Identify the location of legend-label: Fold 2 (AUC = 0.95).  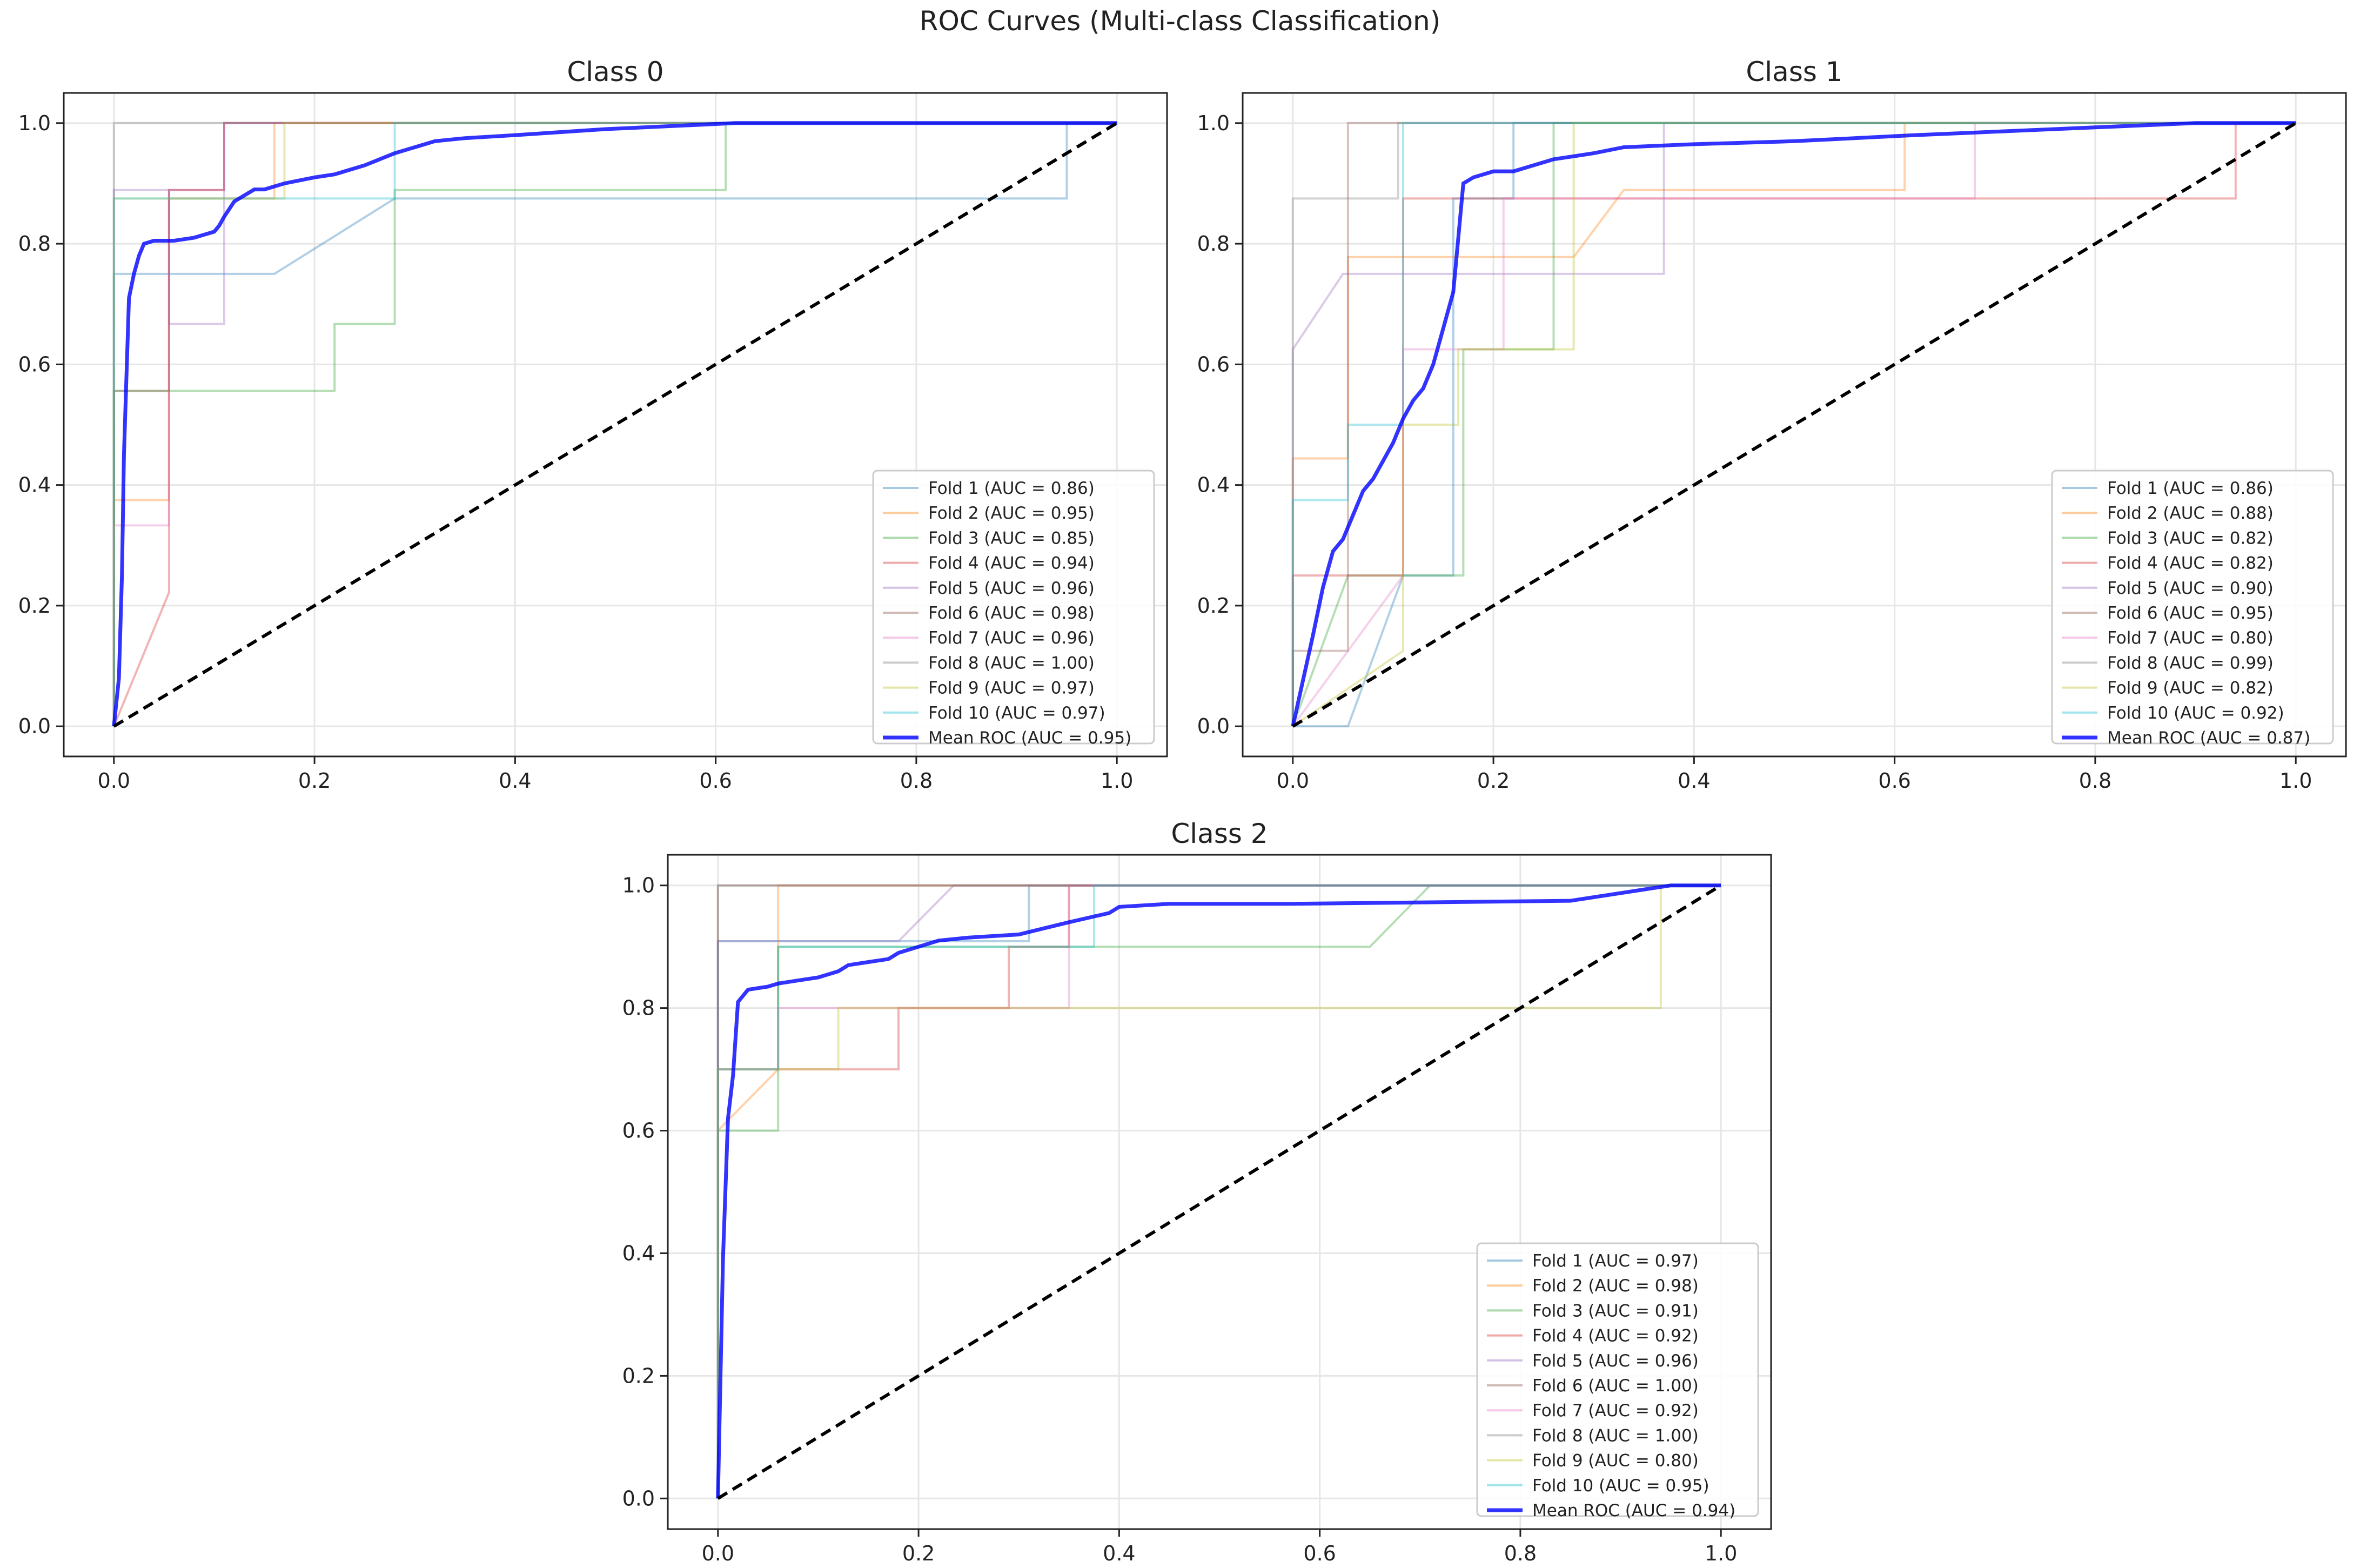
(1011, 513).